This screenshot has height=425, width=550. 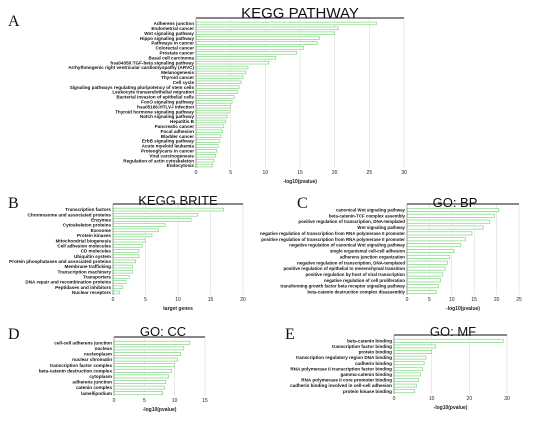 I want to click on category-label: adherens junction organization, so click(x=372, y=256).